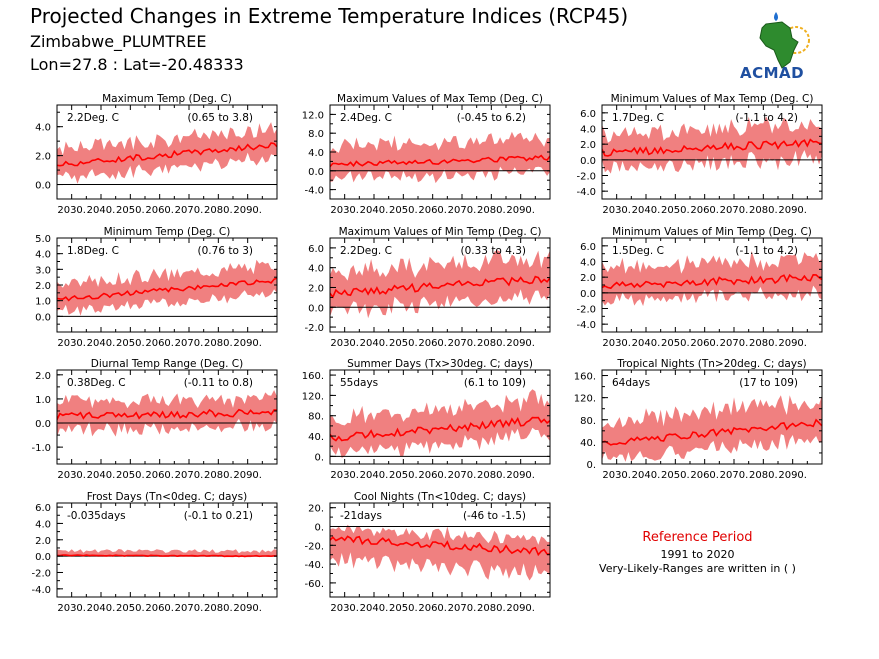 This screenshot has height=659, width=879. Describe the element at coordinates (43, 239) in the screenshot. I see `y-tick-label: 5.0` at that location.